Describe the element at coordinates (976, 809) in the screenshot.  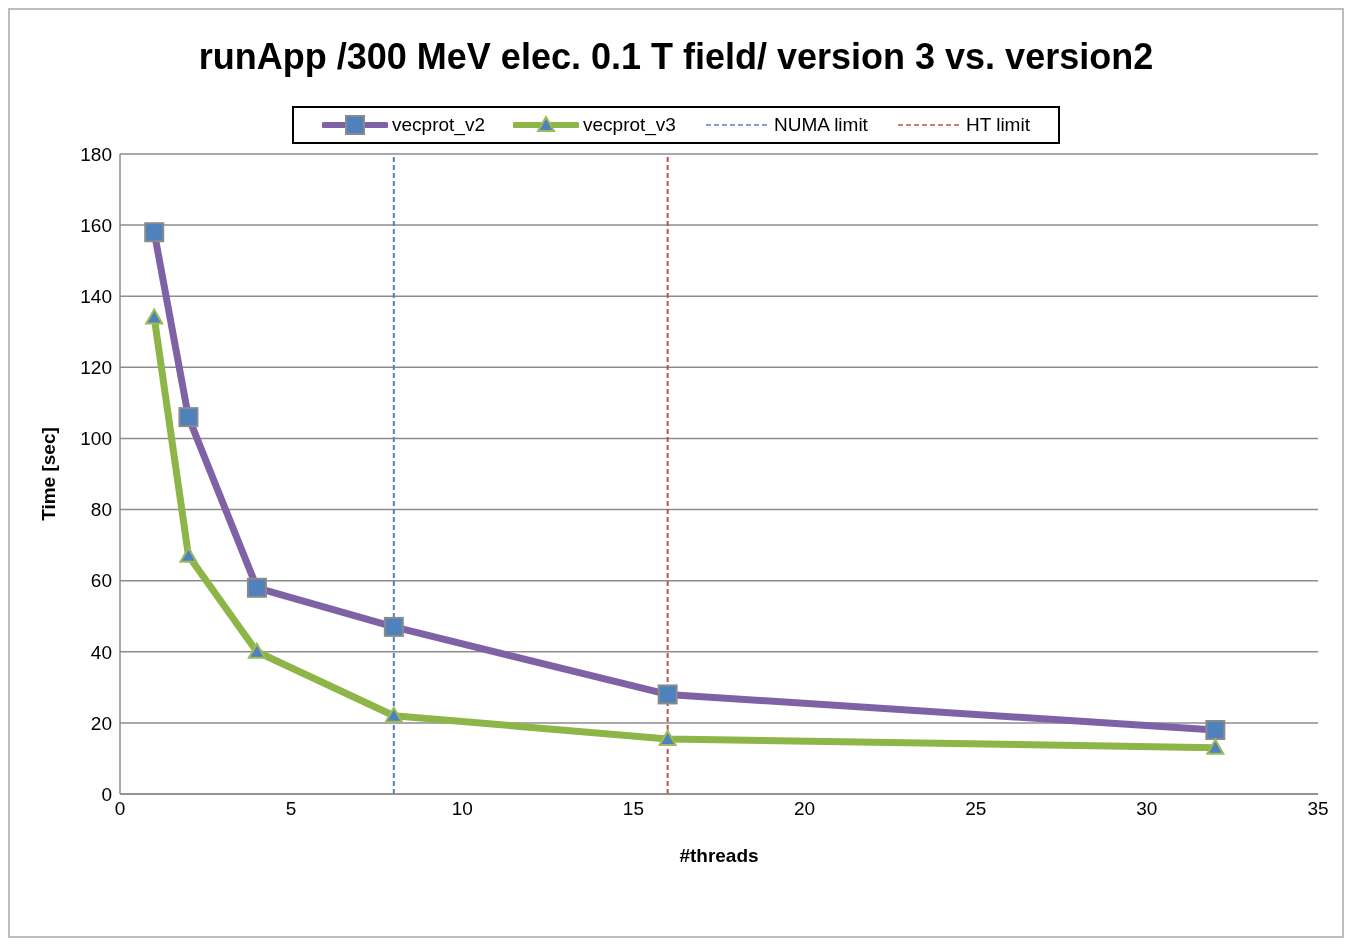
I see `x-tick-label: 25` at that location.